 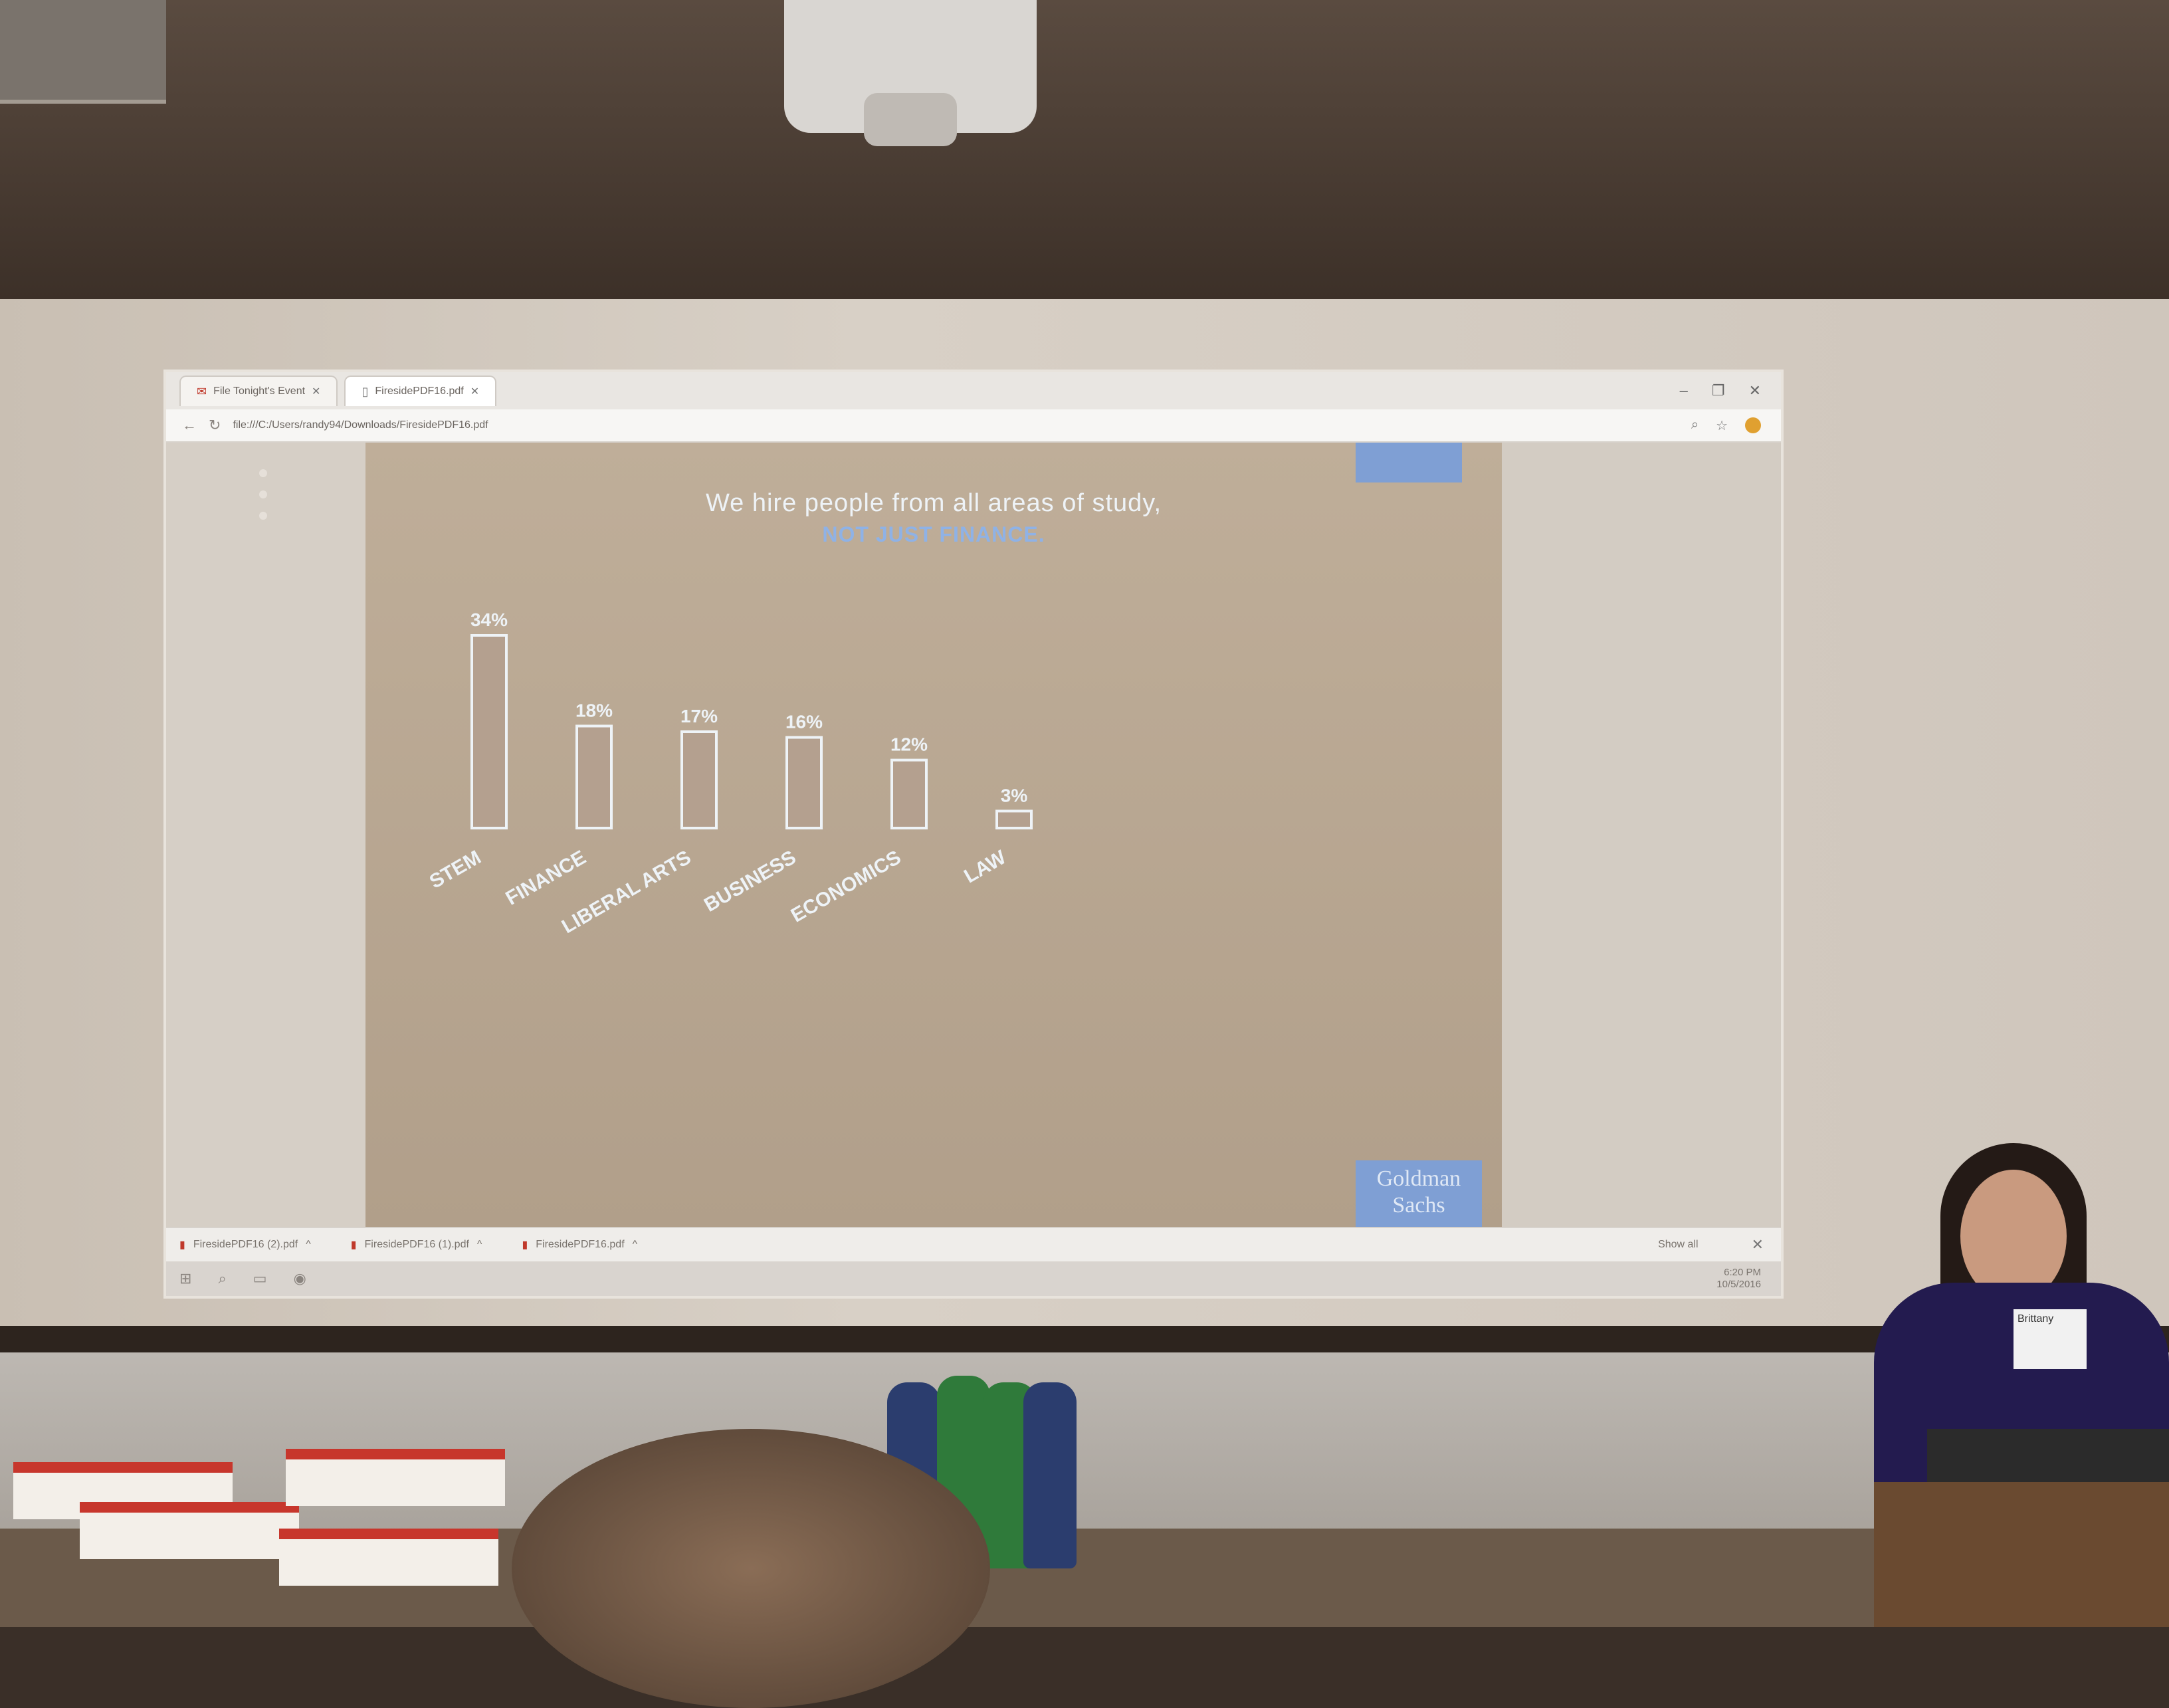 What do you see at coordinates (83, 52) in the screenshot?
I see `ceiling-vent` at bounding box center [83, 52].